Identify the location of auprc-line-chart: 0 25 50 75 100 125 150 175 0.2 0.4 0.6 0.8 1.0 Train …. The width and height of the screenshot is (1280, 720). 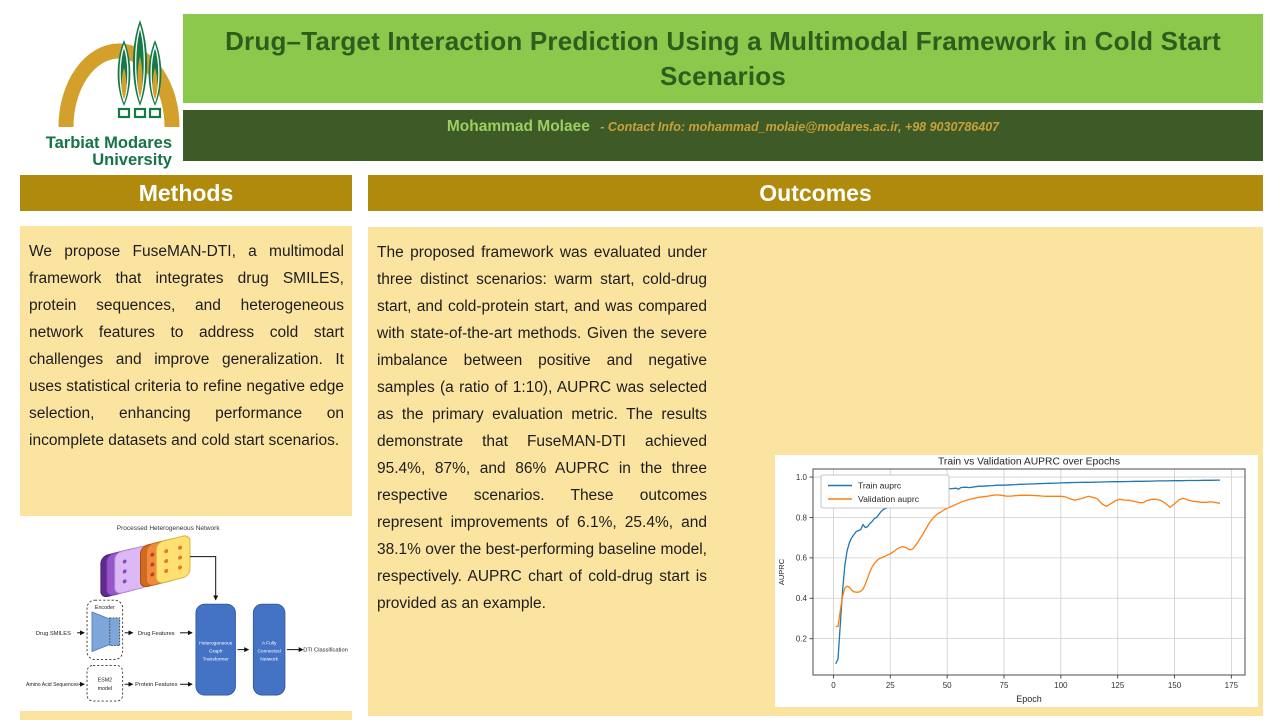
(1016, 581).